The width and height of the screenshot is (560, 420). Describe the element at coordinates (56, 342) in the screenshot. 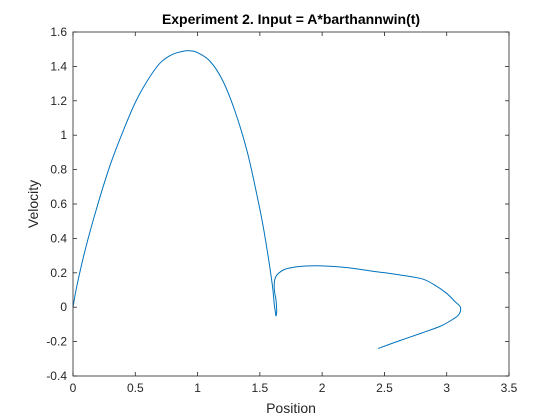

I see `y-tick-label: -0.2` at that location.